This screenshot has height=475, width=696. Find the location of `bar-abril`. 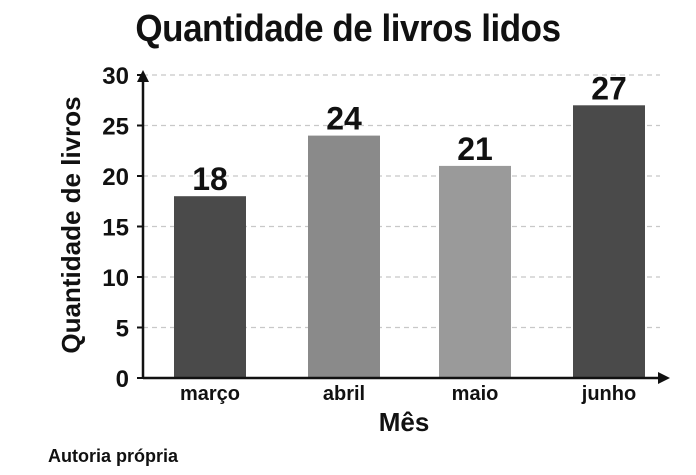

bar-abril is located at coordinates (344, 256).